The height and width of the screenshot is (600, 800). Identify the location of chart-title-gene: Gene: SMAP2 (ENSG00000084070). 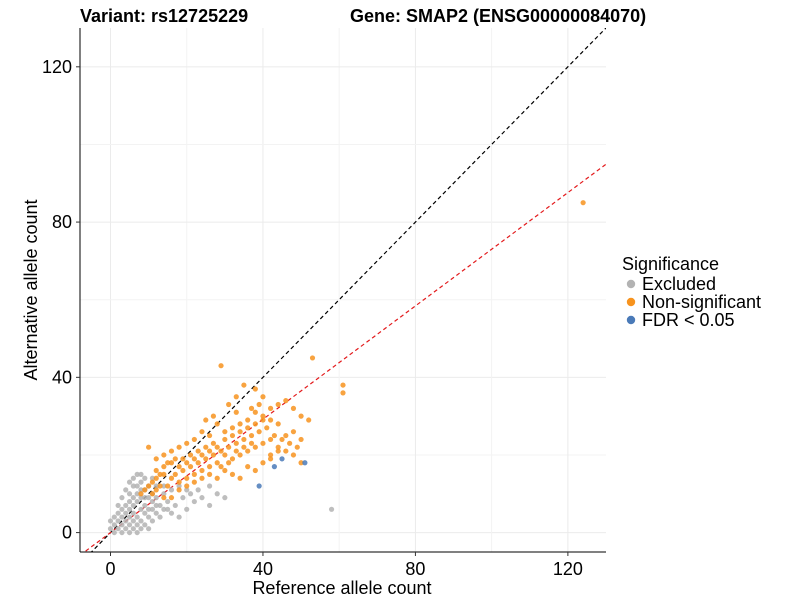
(498, 16).